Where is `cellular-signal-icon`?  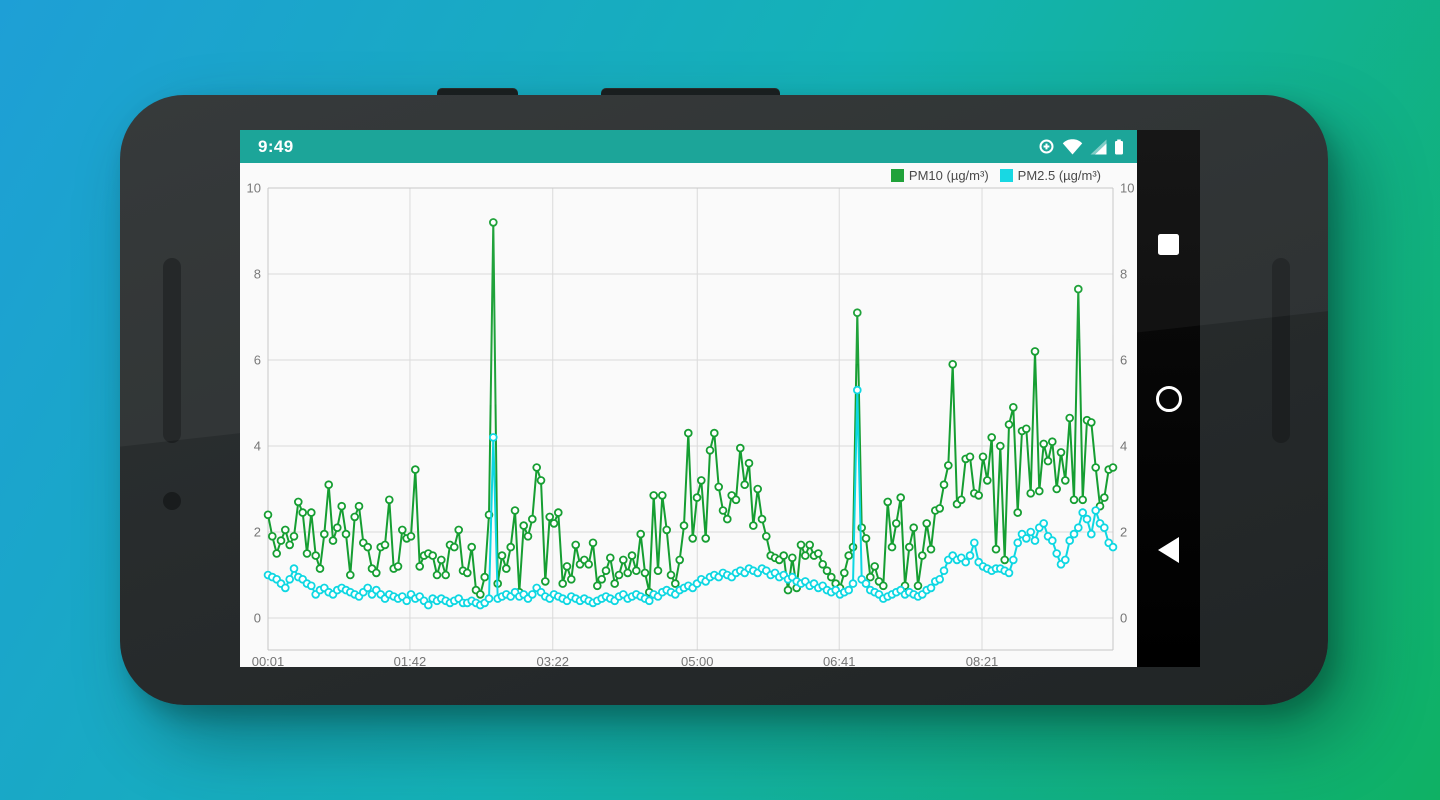 cellular-signal-icon is located at coordinates (1098, 147).